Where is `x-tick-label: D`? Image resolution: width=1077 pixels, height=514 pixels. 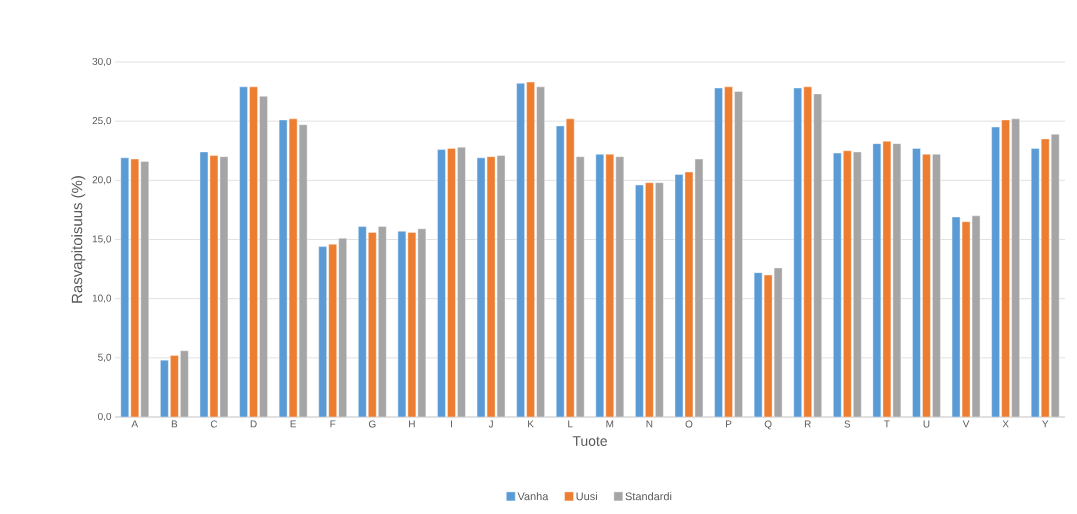 x-tick-label: D is located at coordinates (253, 424).